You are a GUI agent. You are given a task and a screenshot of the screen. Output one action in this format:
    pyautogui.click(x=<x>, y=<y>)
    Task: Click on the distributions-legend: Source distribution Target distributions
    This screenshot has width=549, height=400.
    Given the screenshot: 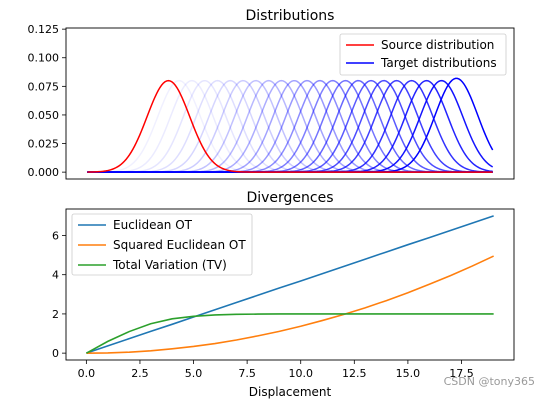 What is the action you would take?
    pyautogui.click(x=423, y=54)
    